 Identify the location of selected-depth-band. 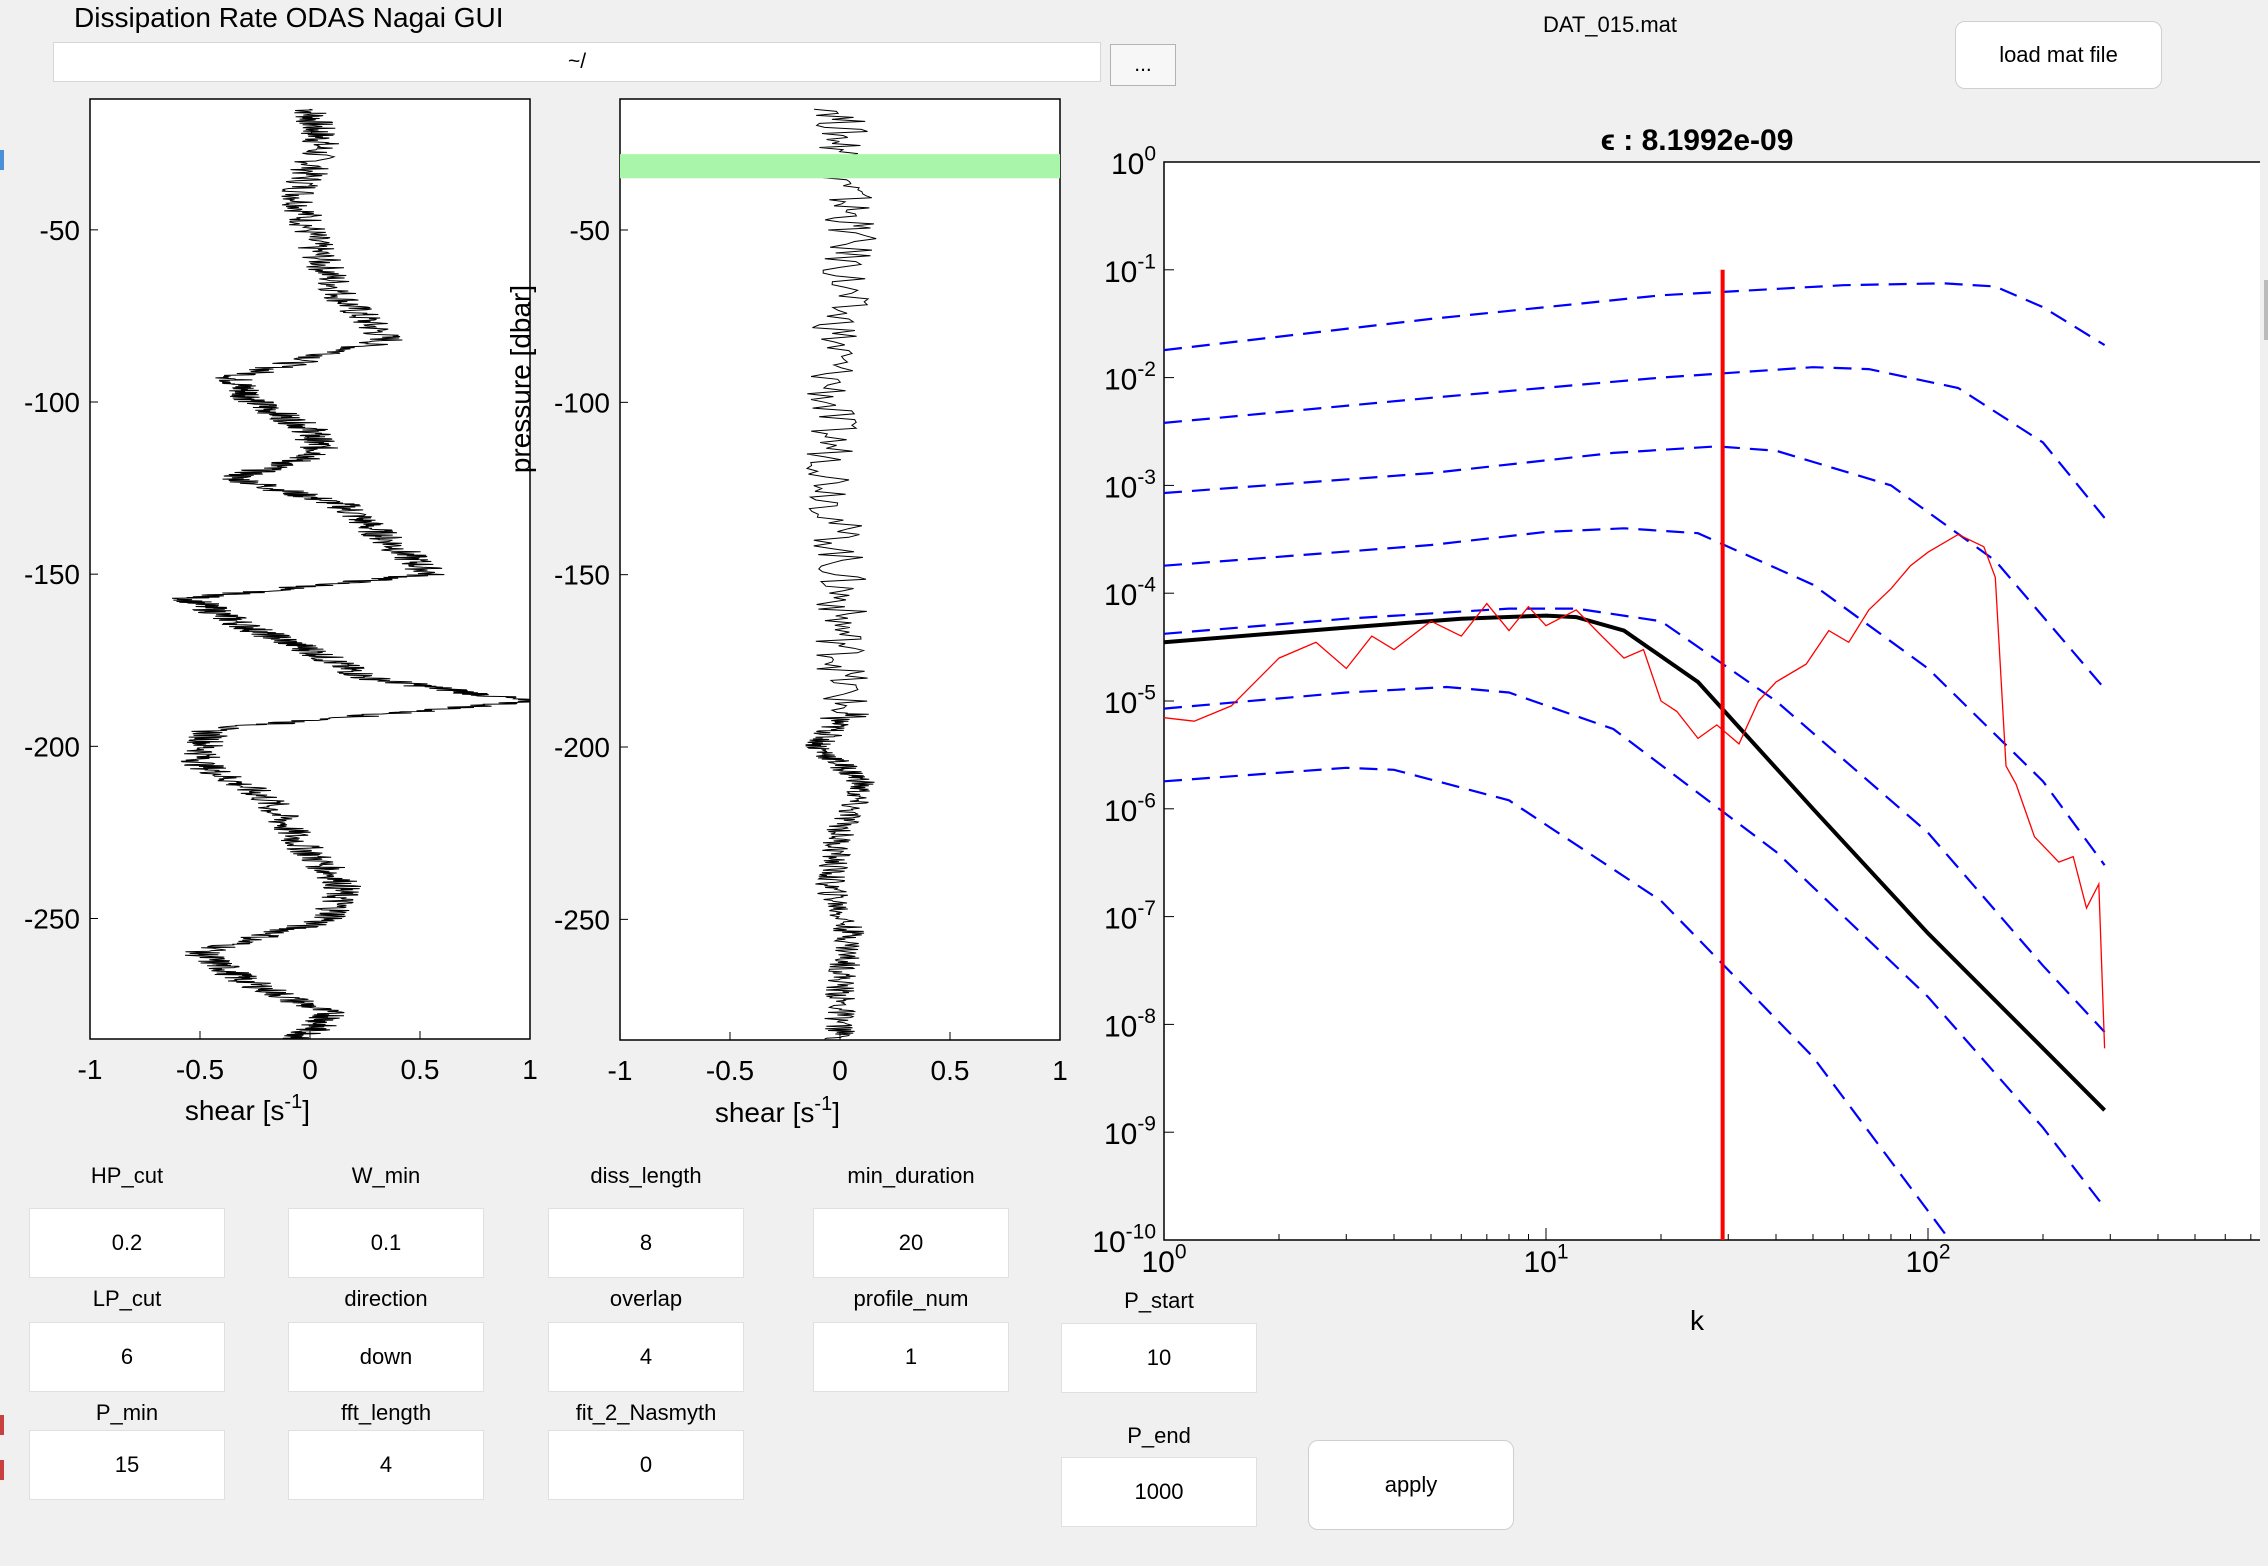
(840, 166).